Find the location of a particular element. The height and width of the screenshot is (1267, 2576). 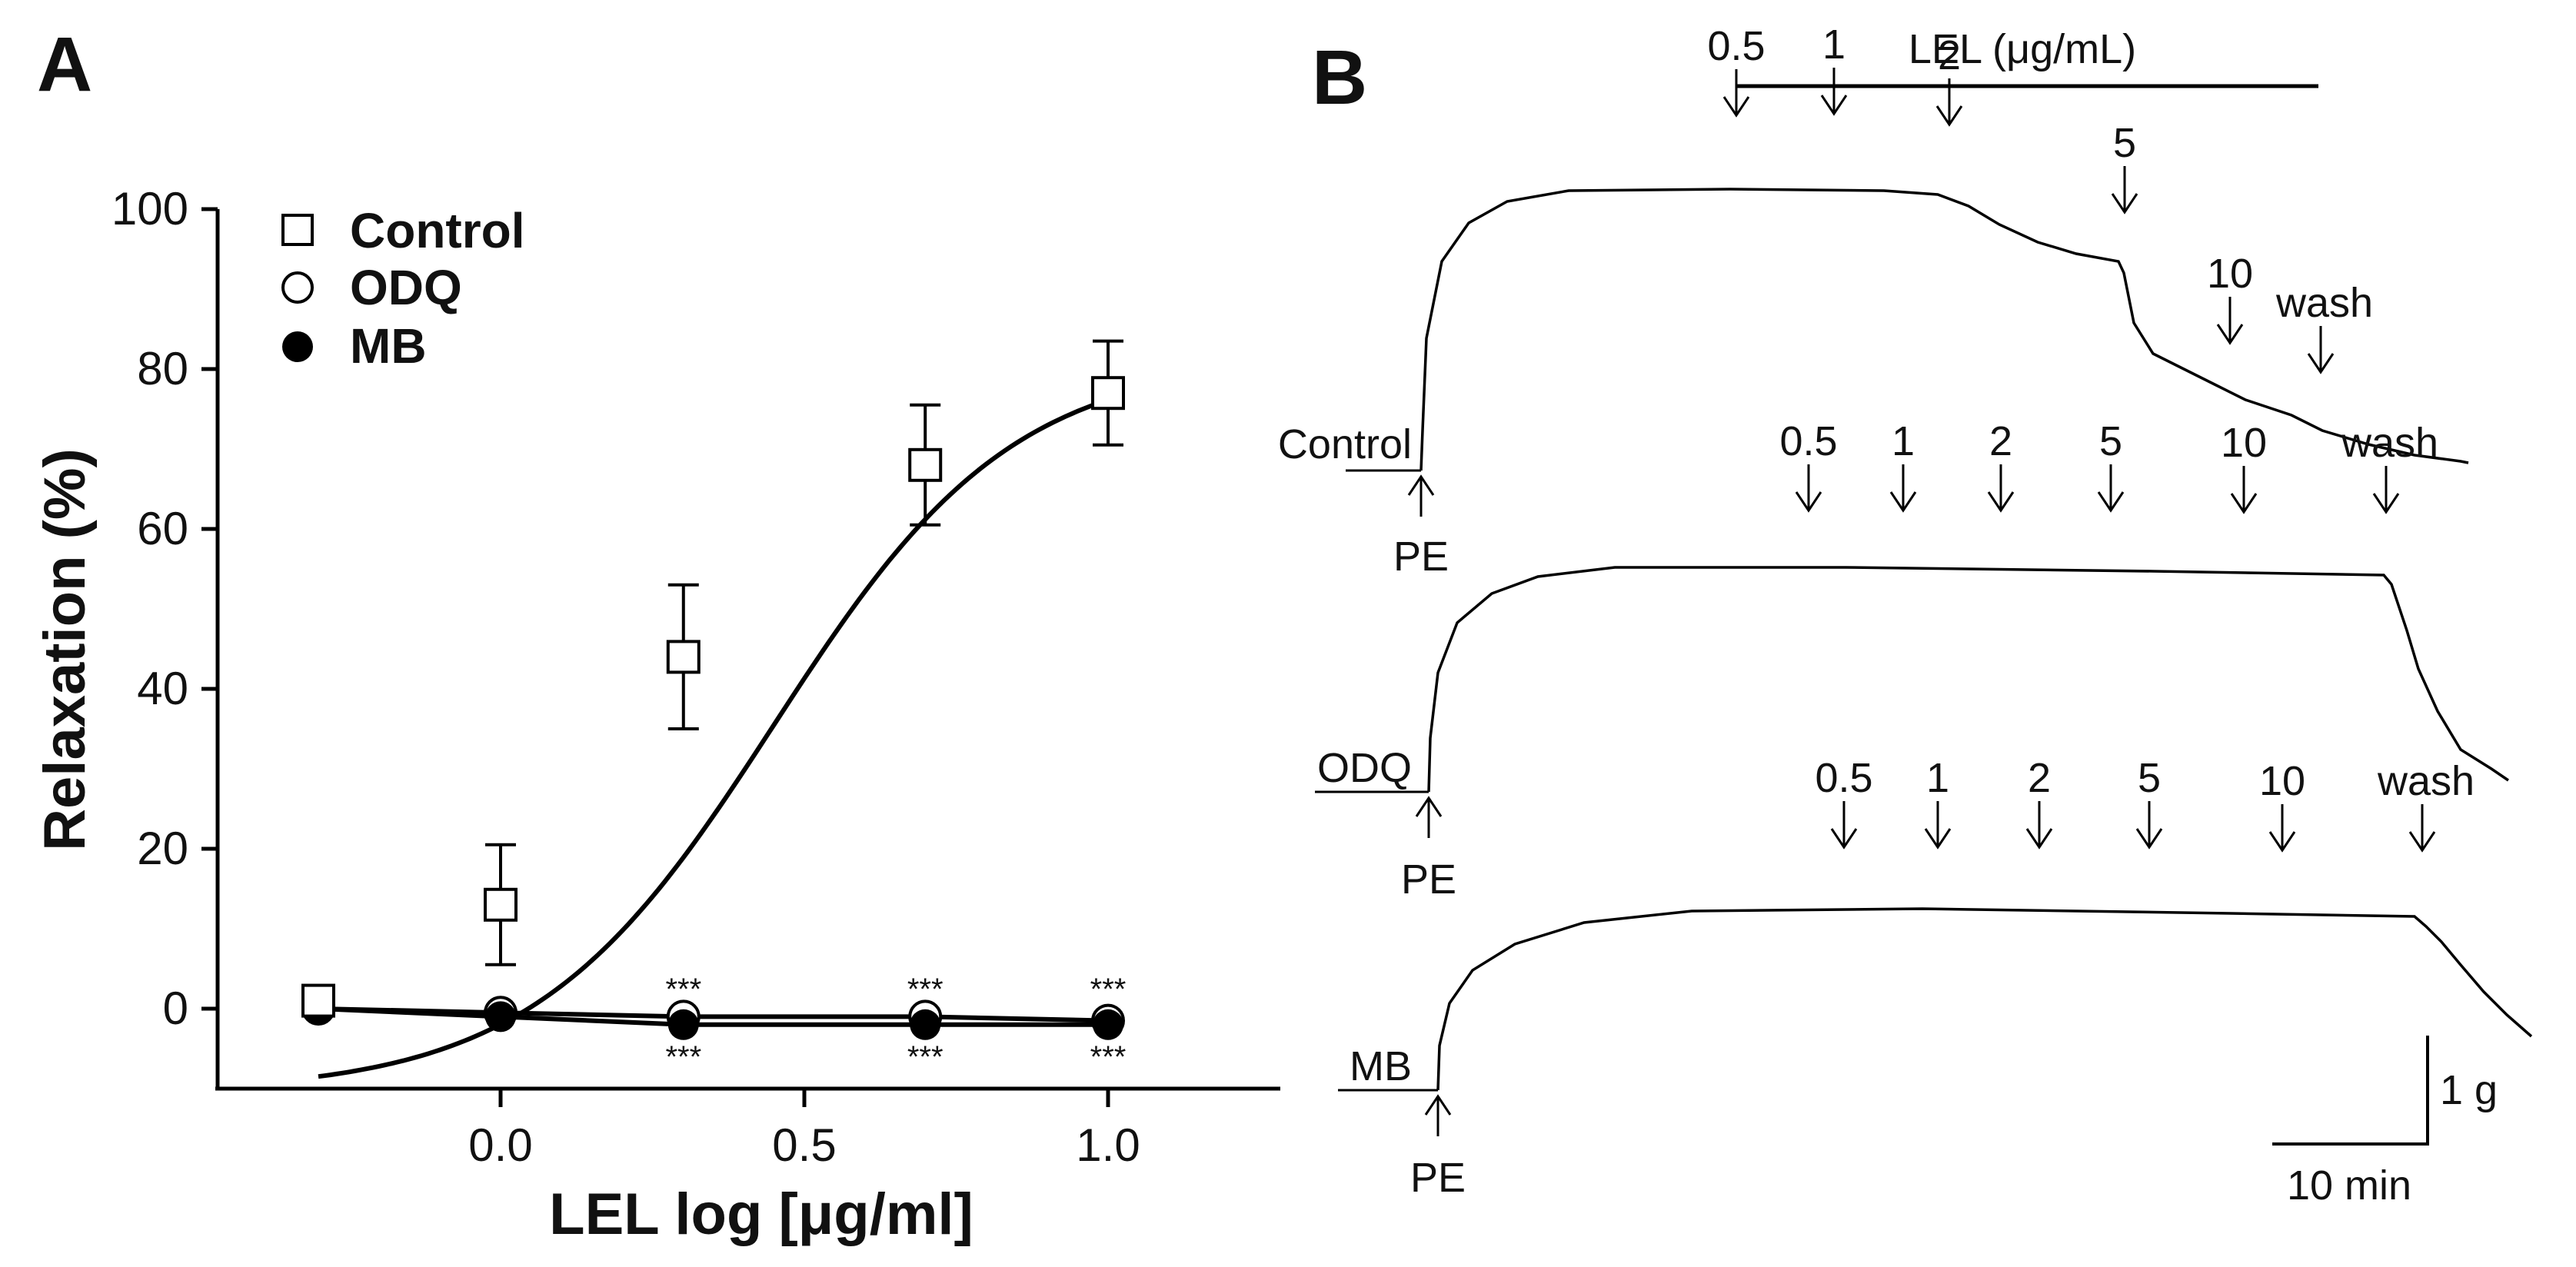

panel-a-label: A is located at coordinates (64, 65).